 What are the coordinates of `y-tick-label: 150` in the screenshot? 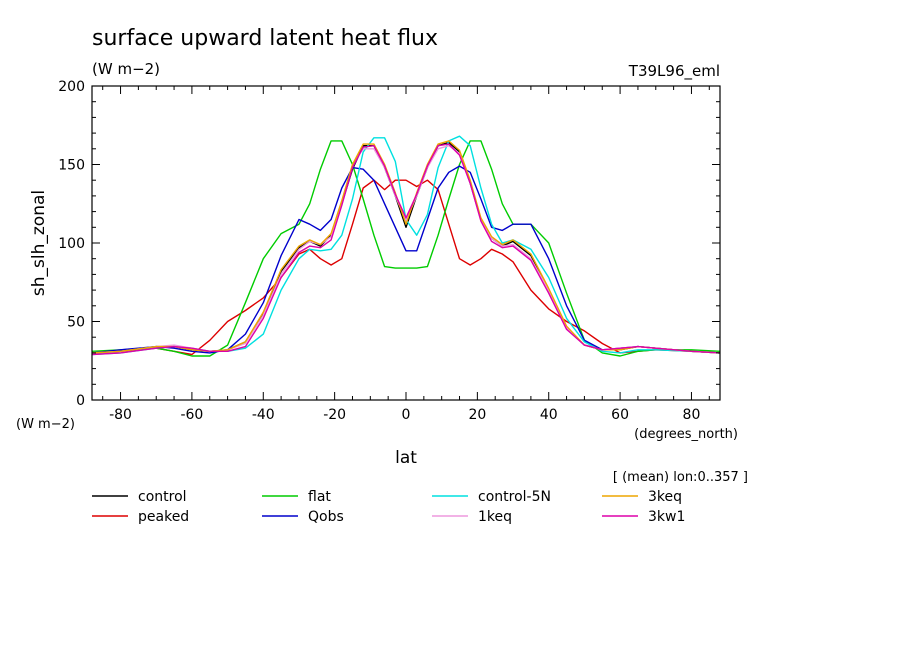 It's located at (71, 166).